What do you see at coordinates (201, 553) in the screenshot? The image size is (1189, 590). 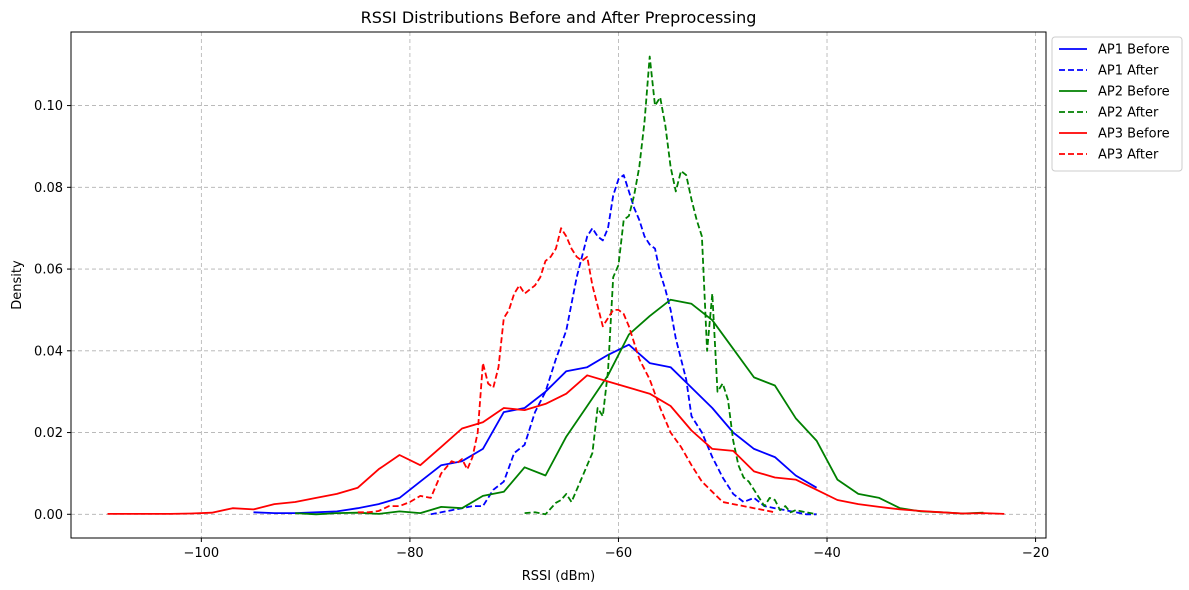 I see `x-tick-label: −100` at bounding box center [201, 553].